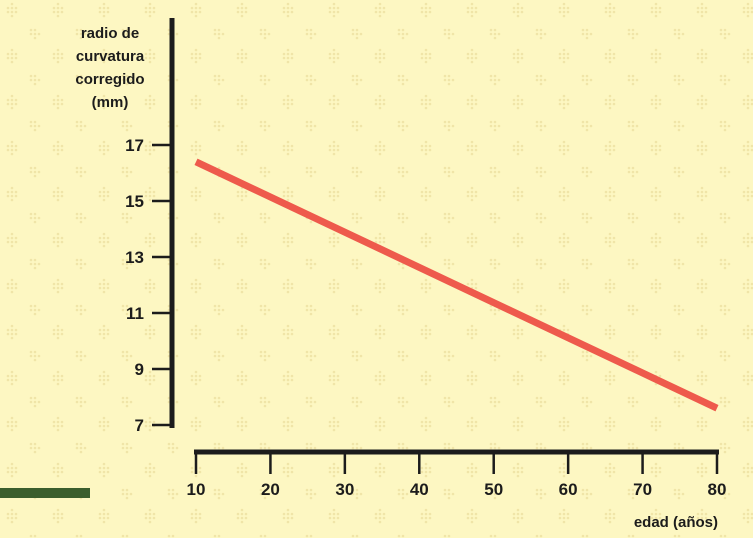 The image size is (753, 538). I want to click on x-tick-label: 60, so click(568, 489).